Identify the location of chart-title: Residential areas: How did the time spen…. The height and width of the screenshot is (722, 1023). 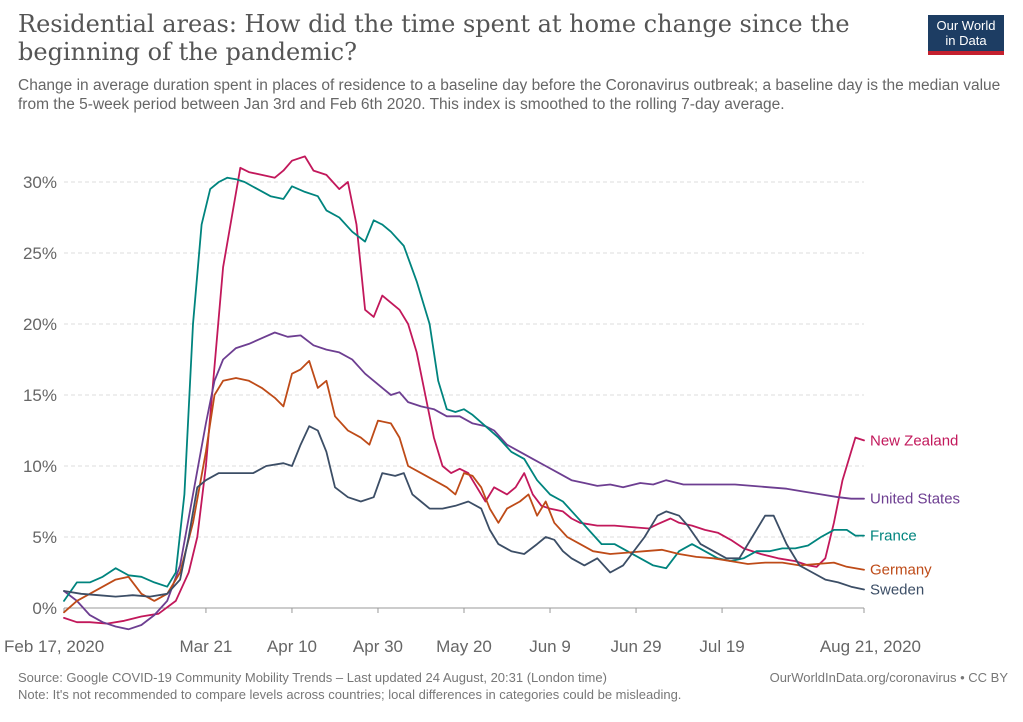
(434, 38).